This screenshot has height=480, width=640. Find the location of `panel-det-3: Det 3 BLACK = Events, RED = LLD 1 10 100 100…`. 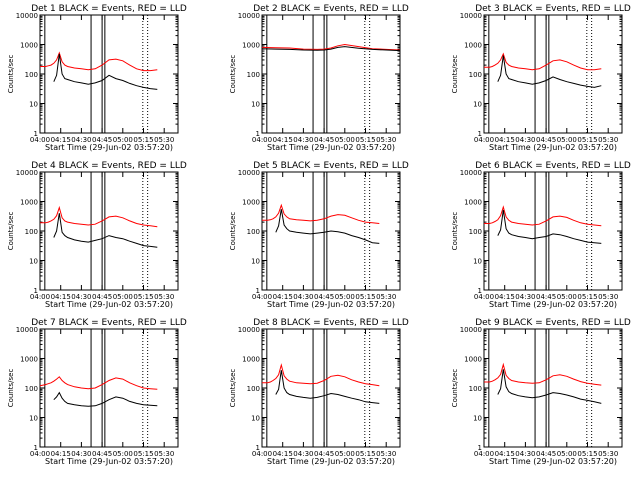

panel-det-3: Det 3 BLACK = Events, RED = LLD 1 10 100 100… is located at coordinates (541, 78).